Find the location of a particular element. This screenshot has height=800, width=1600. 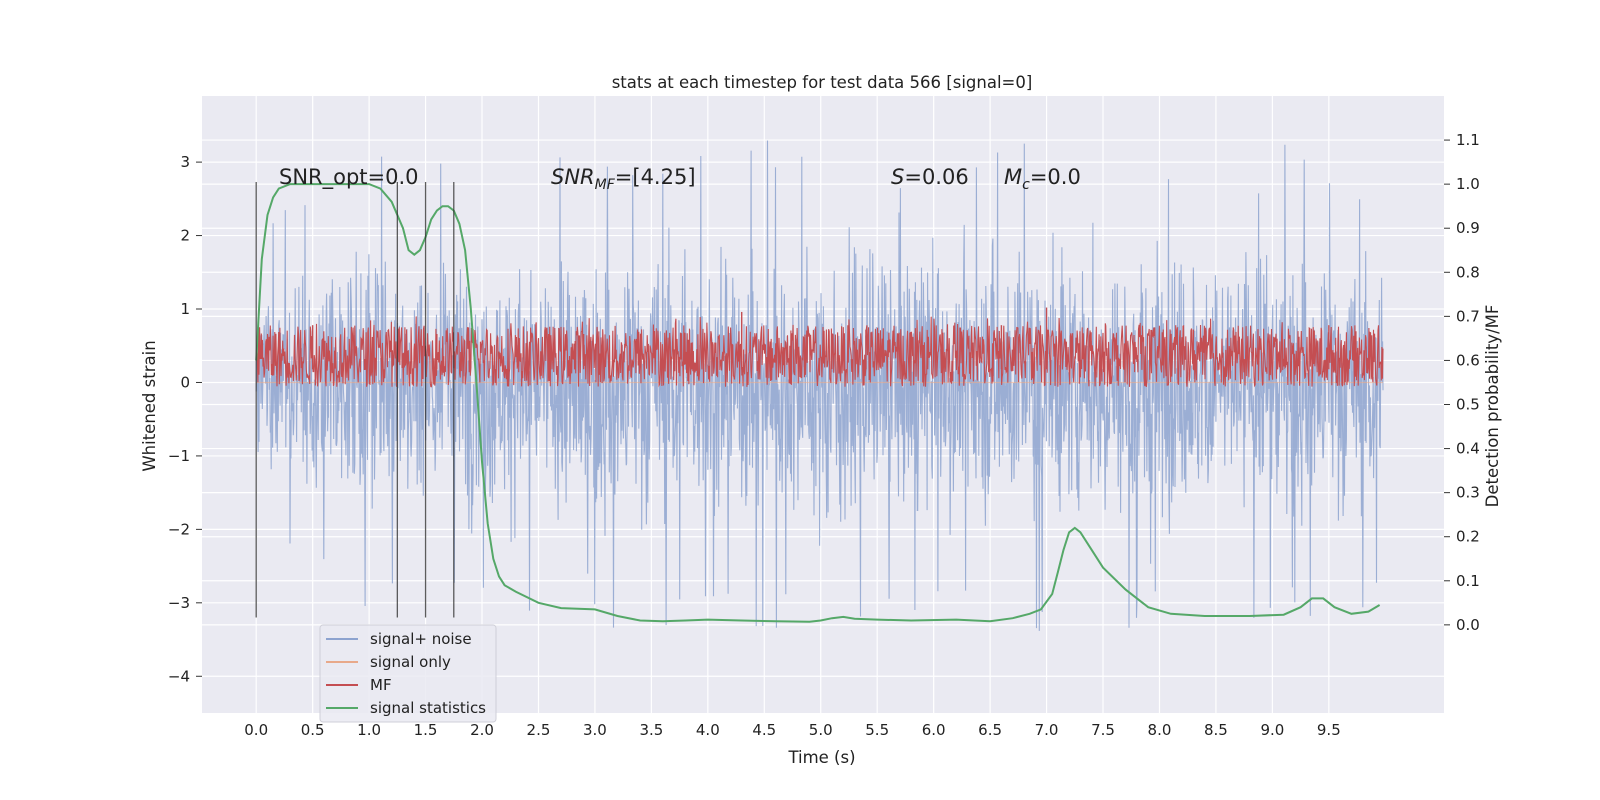

x-tick-label: 6.5 is located at coordinates (990, 730).